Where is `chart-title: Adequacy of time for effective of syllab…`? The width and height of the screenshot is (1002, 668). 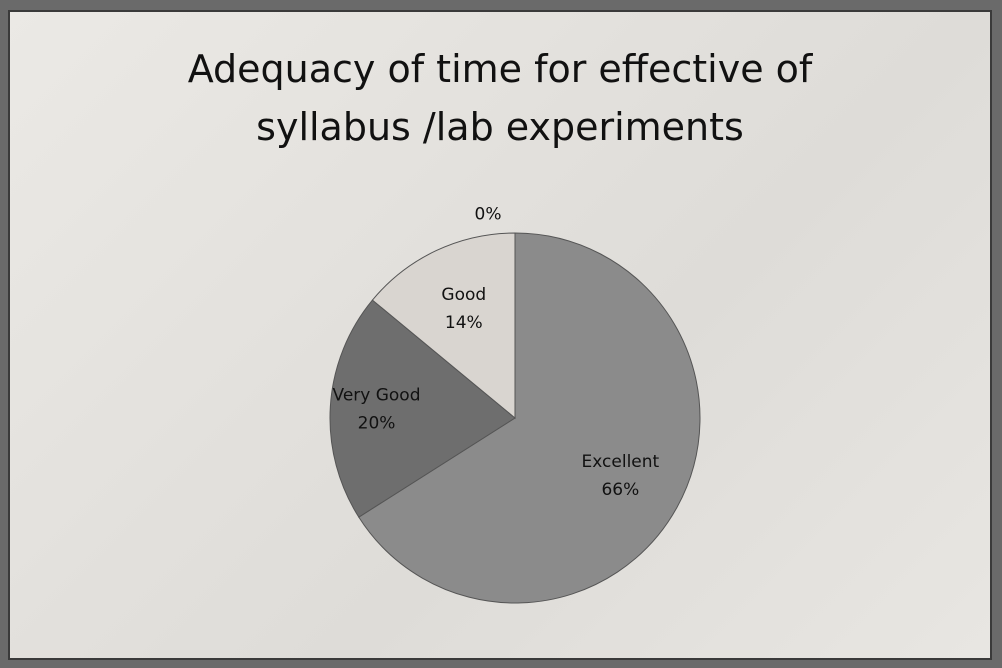
chart-title: Adequacy of time for effective of syllab… is located at coordinates (500, 98).